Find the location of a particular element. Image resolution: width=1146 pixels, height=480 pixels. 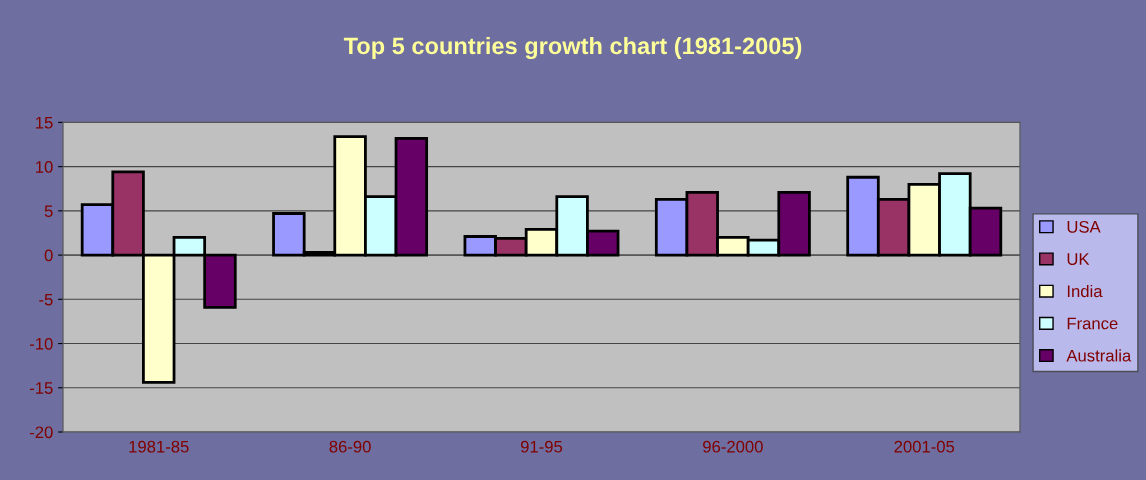

x-tick-label: 96-2000 is located at coordinates (733, 446).